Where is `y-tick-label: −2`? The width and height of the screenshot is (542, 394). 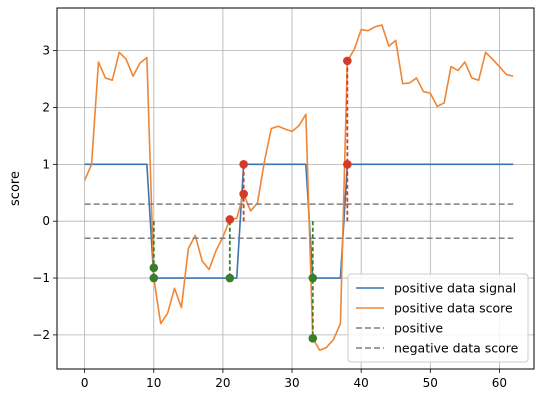 y-tick-label: −2 is located at coordinates (41, 335).